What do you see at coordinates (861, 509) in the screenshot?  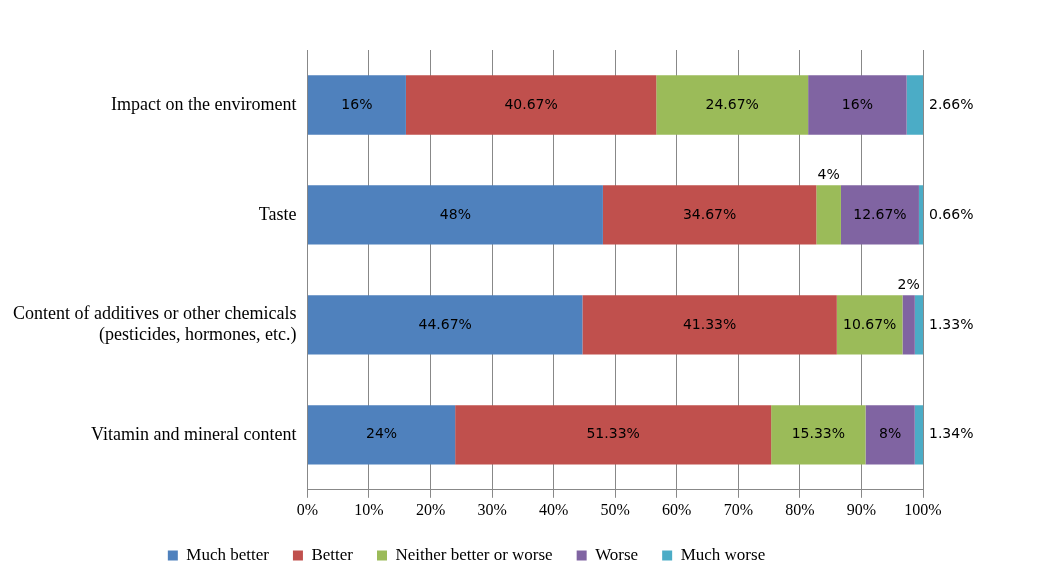 I see `x-tick-label: 90%` at bounding box center [861, 509].